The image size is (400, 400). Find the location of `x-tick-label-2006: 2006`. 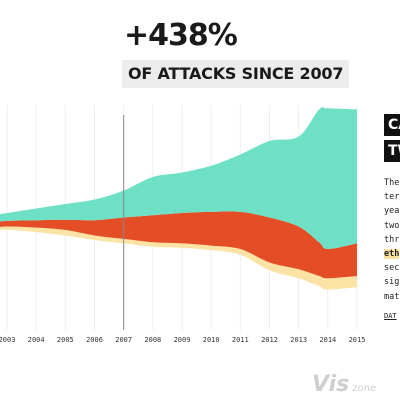

x-tick-label-2006: 2006 is located at coordinates (94, 340).